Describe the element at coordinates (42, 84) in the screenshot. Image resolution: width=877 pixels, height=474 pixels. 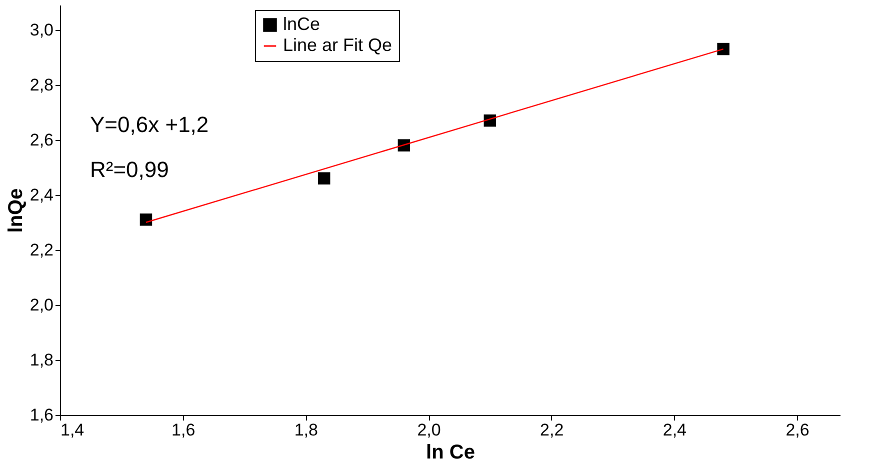
I see `y-tick-label: 2,8` at that location.